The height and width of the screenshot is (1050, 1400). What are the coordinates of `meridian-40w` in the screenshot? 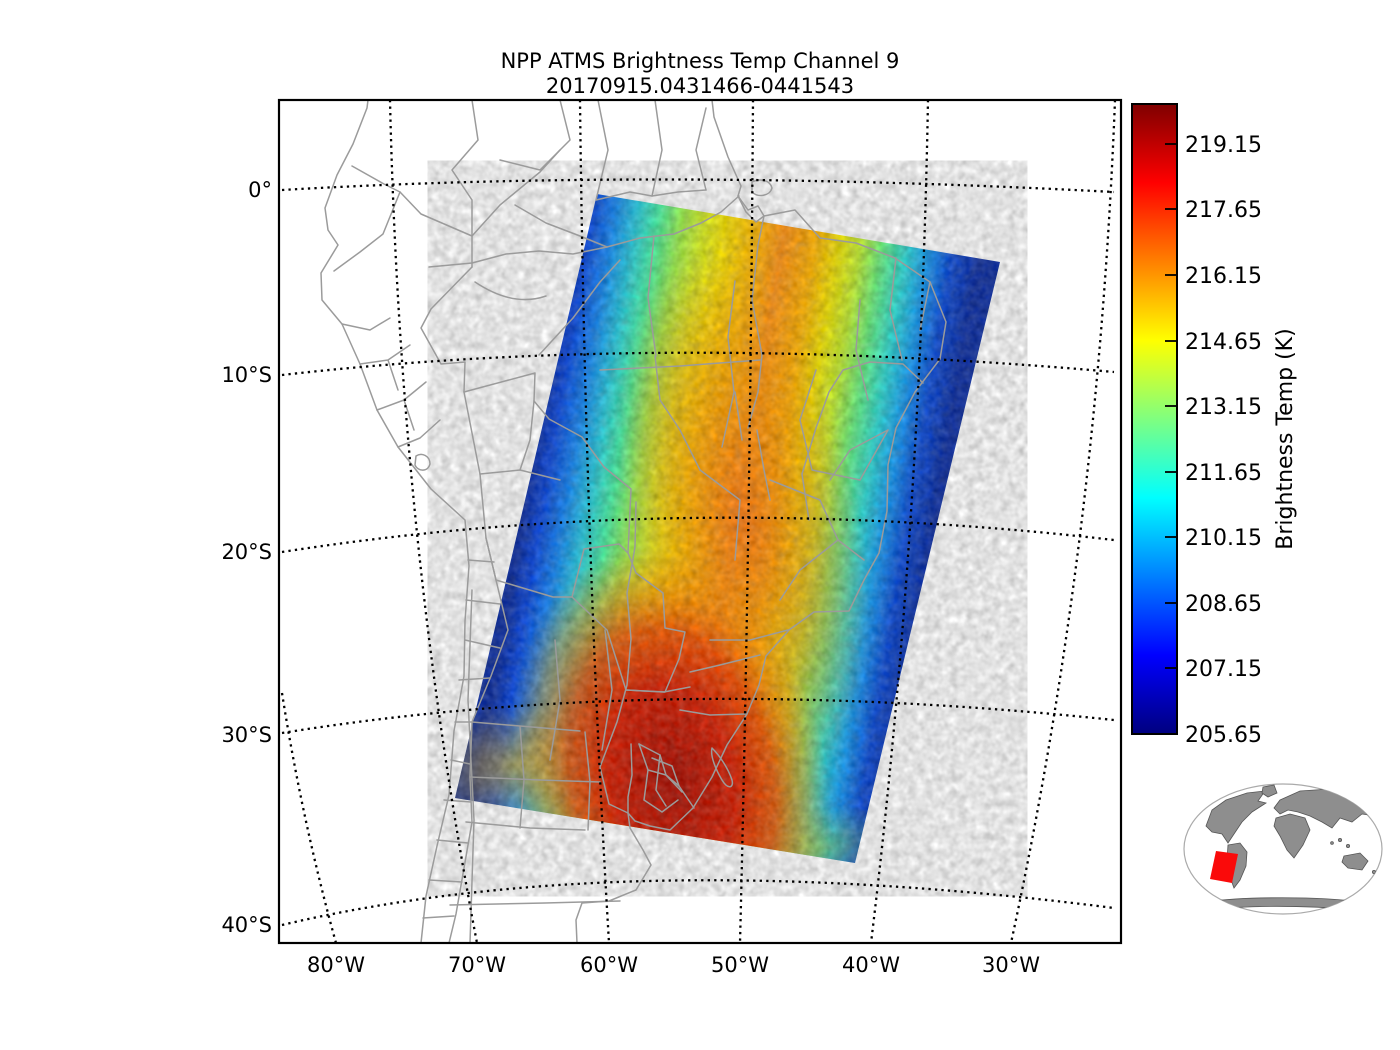 It's located at (899, 521).